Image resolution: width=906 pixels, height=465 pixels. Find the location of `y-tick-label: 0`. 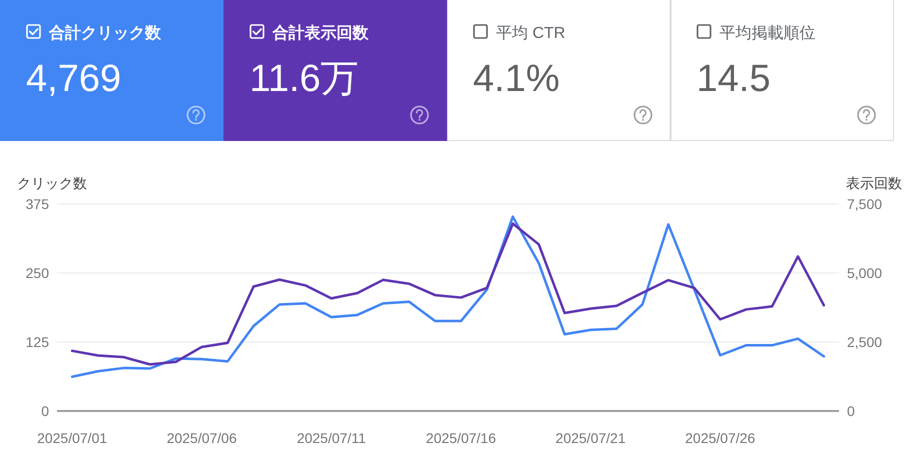

y-tick-label: 0 is located at coordinates (45, 411).